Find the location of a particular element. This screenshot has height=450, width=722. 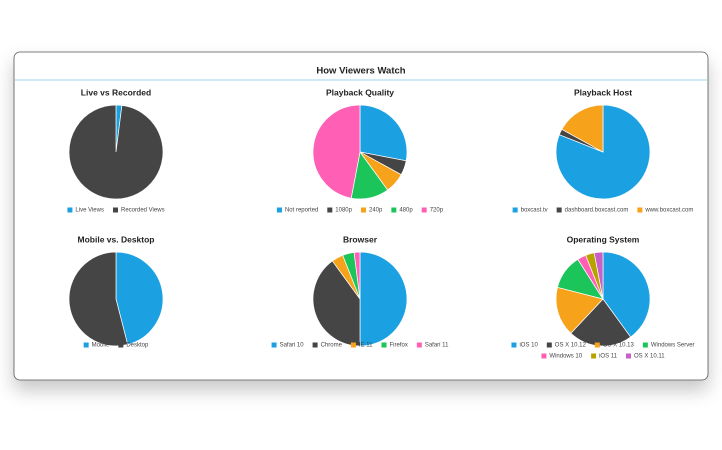

legend-label: Safari 10 is located at coordinates (292, 346).